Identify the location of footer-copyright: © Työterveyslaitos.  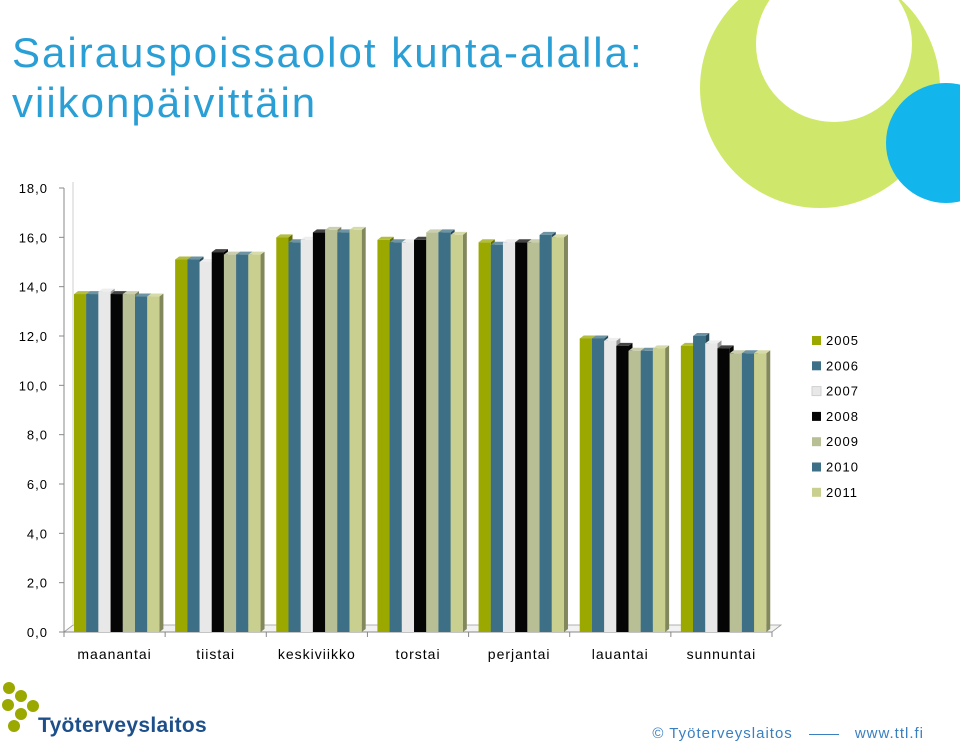
(722, 733).